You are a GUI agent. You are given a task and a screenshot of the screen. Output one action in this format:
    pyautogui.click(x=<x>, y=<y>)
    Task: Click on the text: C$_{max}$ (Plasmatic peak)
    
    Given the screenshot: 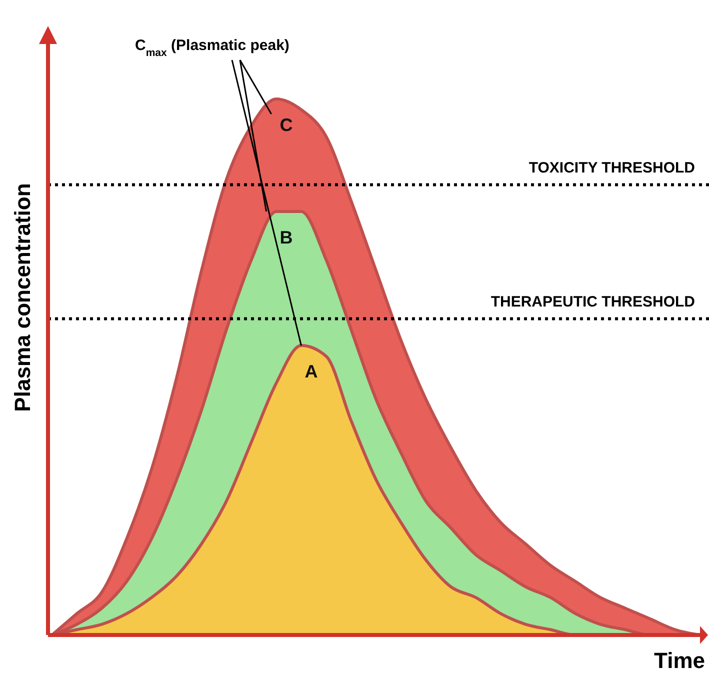 What is the action you would take?
    pyautogui.click(x=212, y=48)
    